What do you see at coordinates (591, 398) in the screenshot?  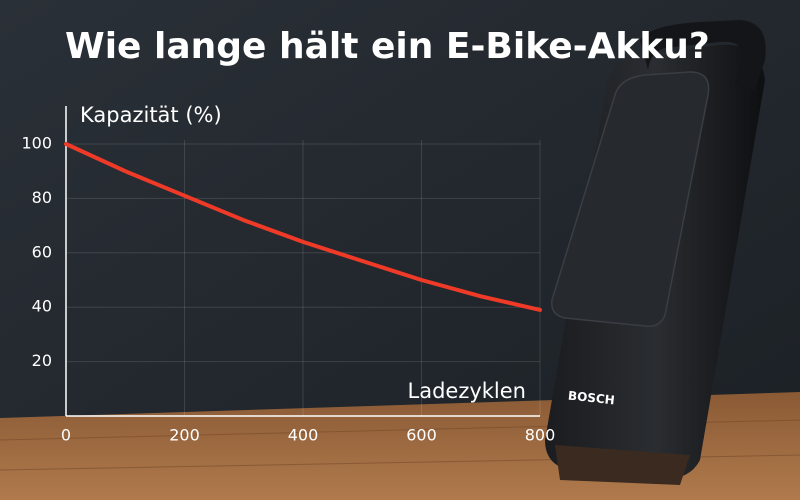 I see `brand-label: BOSCH` at bounding box center [591, 398].